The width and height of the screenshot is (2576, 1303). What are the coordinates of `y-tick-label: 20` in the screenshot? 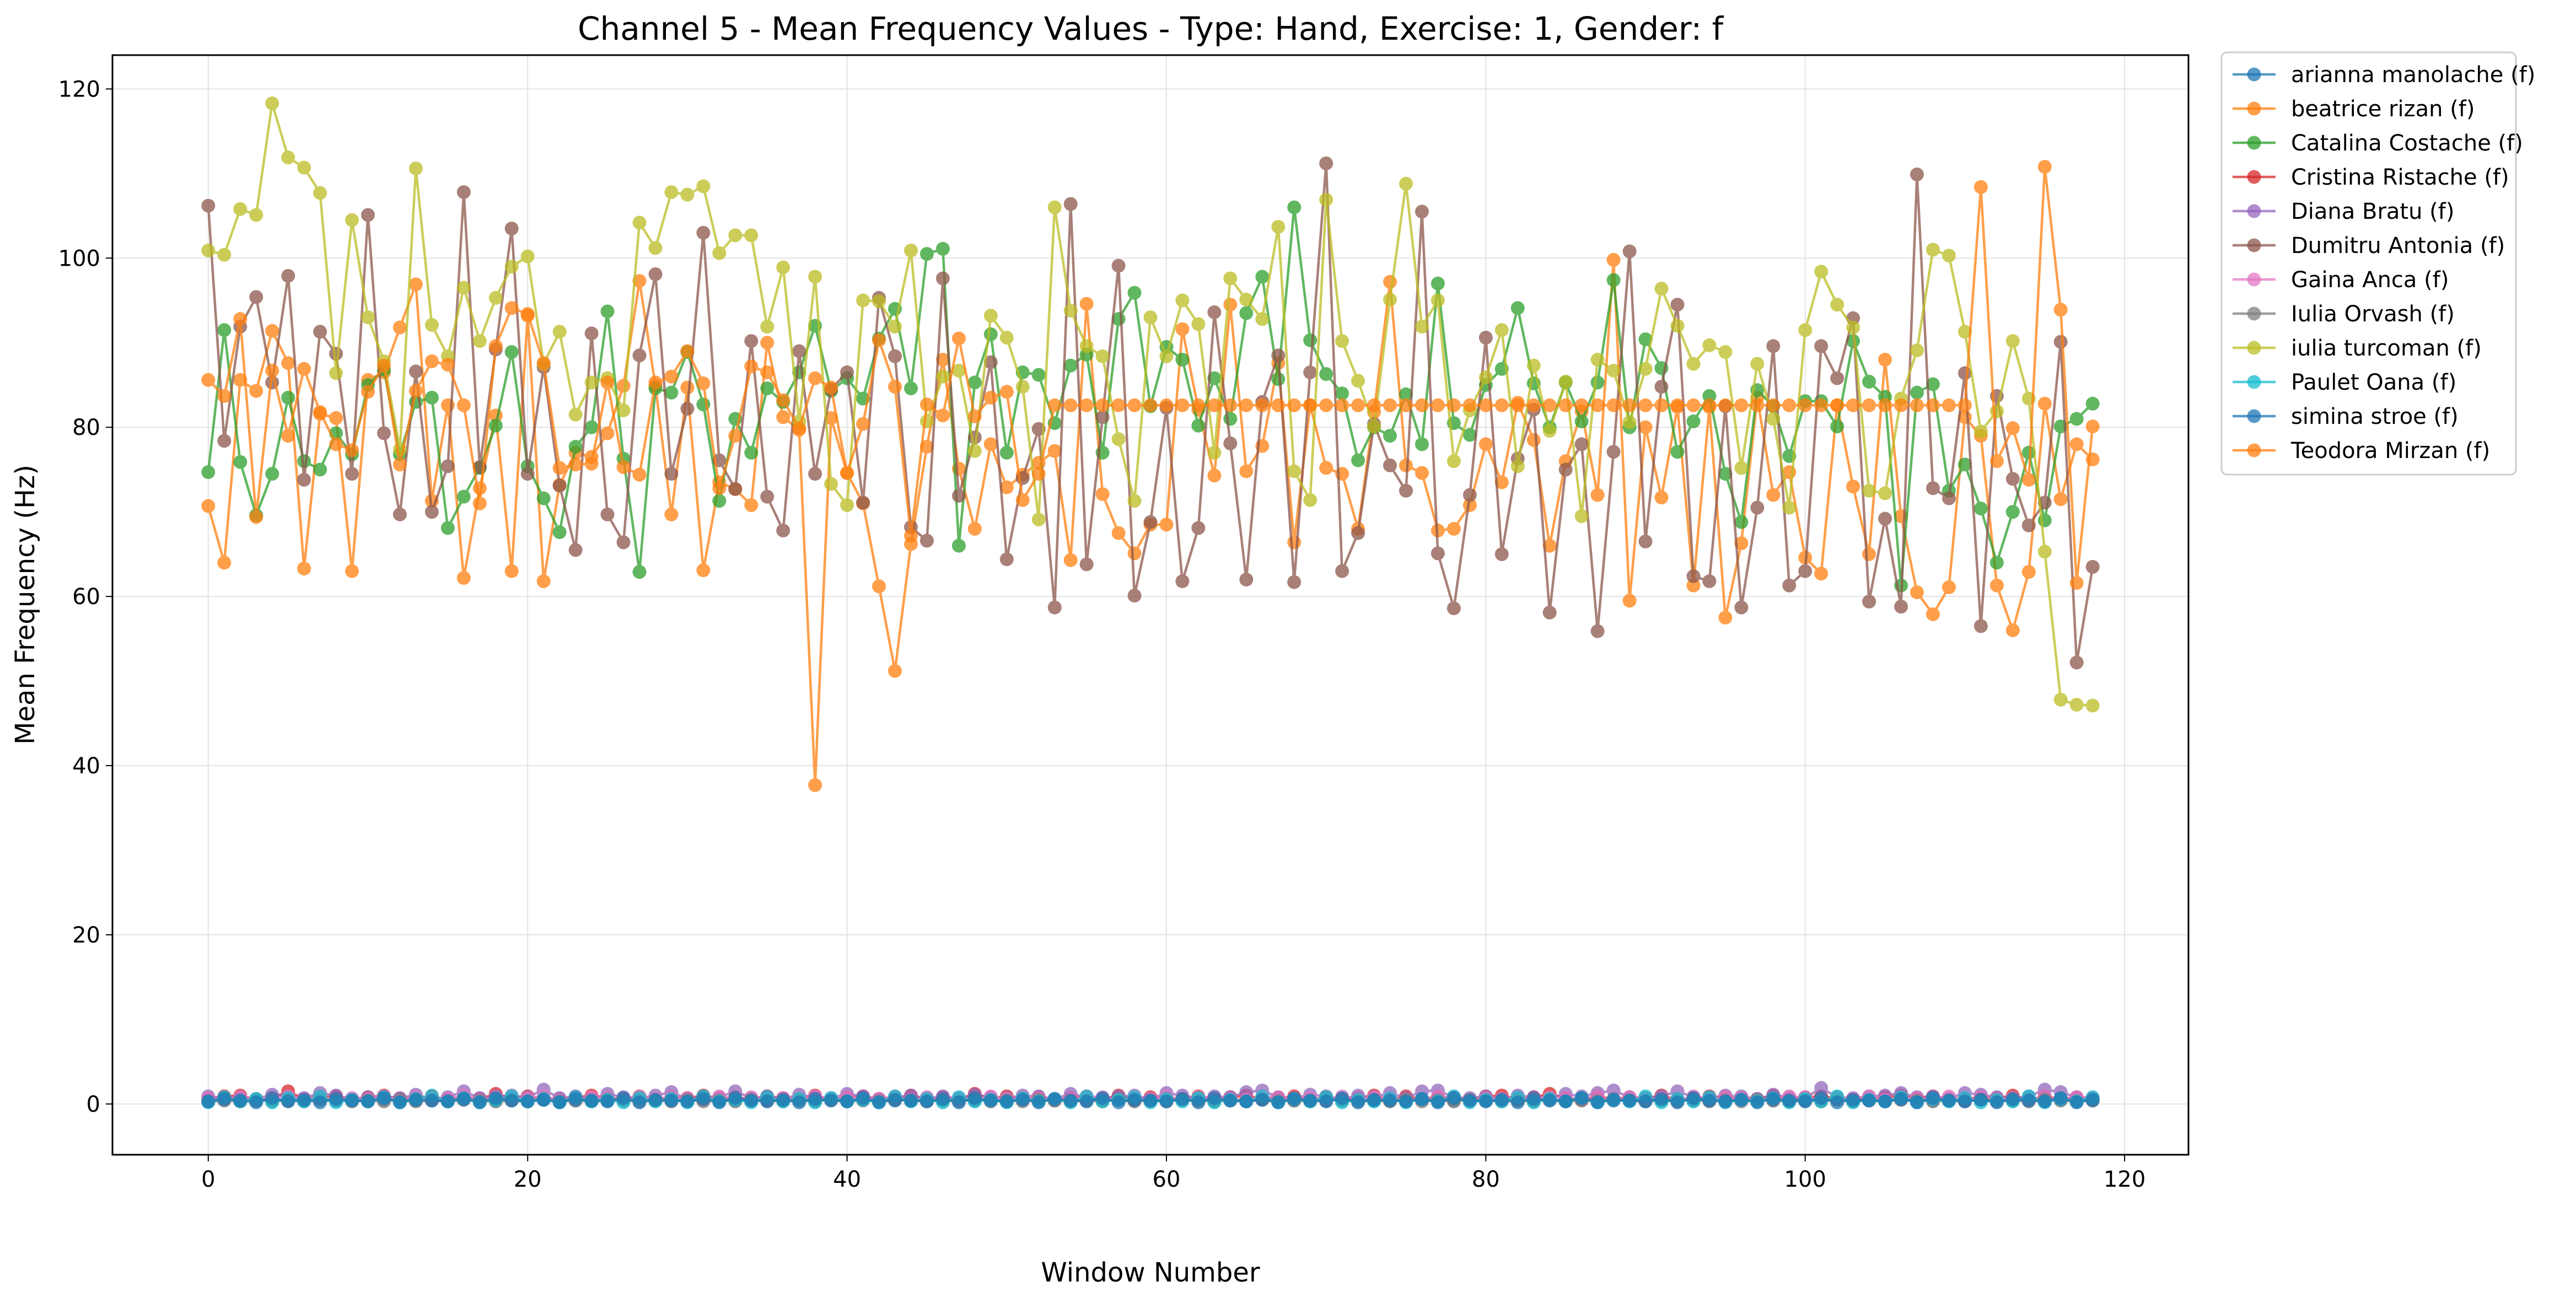 It's located at (86, 935).